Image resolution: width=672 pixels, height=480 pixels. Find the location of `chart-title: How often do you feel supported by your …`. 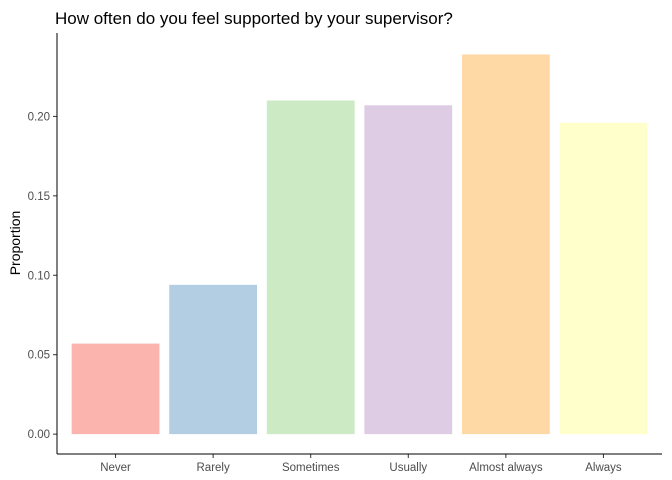

chart-title: How often do you feel supported by your … is located at coordinates (254, 18).